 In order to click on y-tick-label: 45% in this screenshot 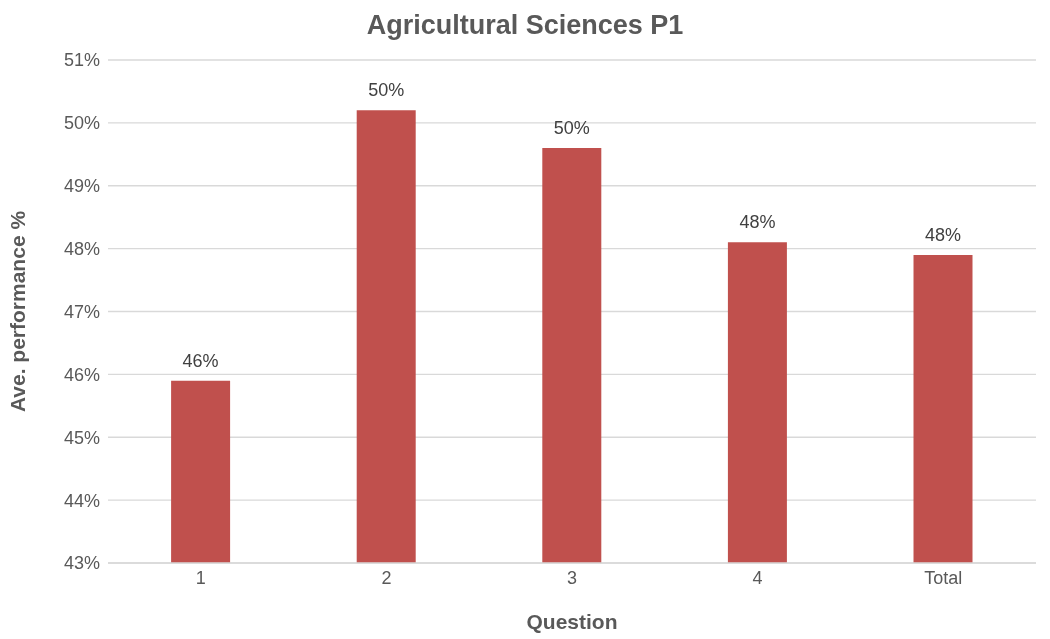, I will do `click(81, 437)`.